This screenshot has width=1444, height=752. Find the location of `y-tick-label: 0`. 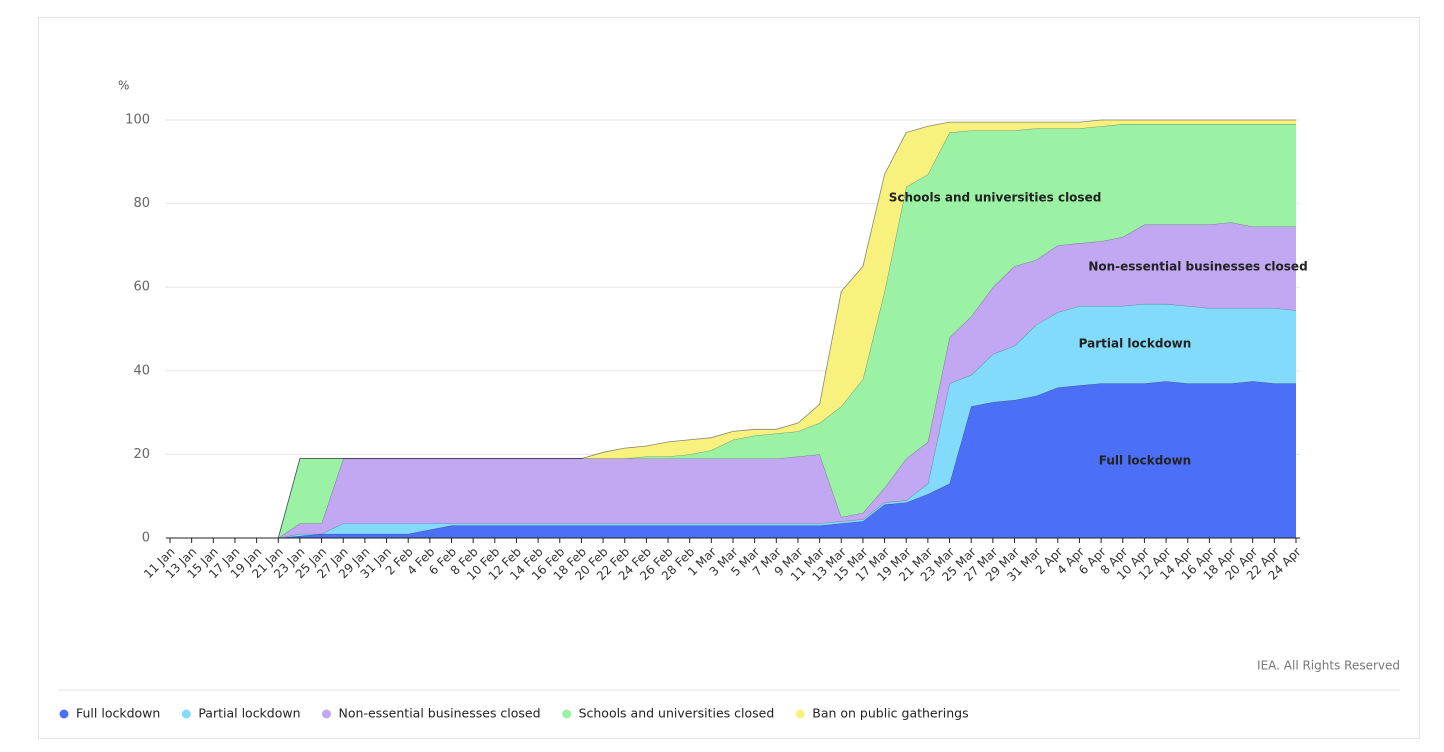

y-tick-label: 0 is located at coordinates (146, 538).